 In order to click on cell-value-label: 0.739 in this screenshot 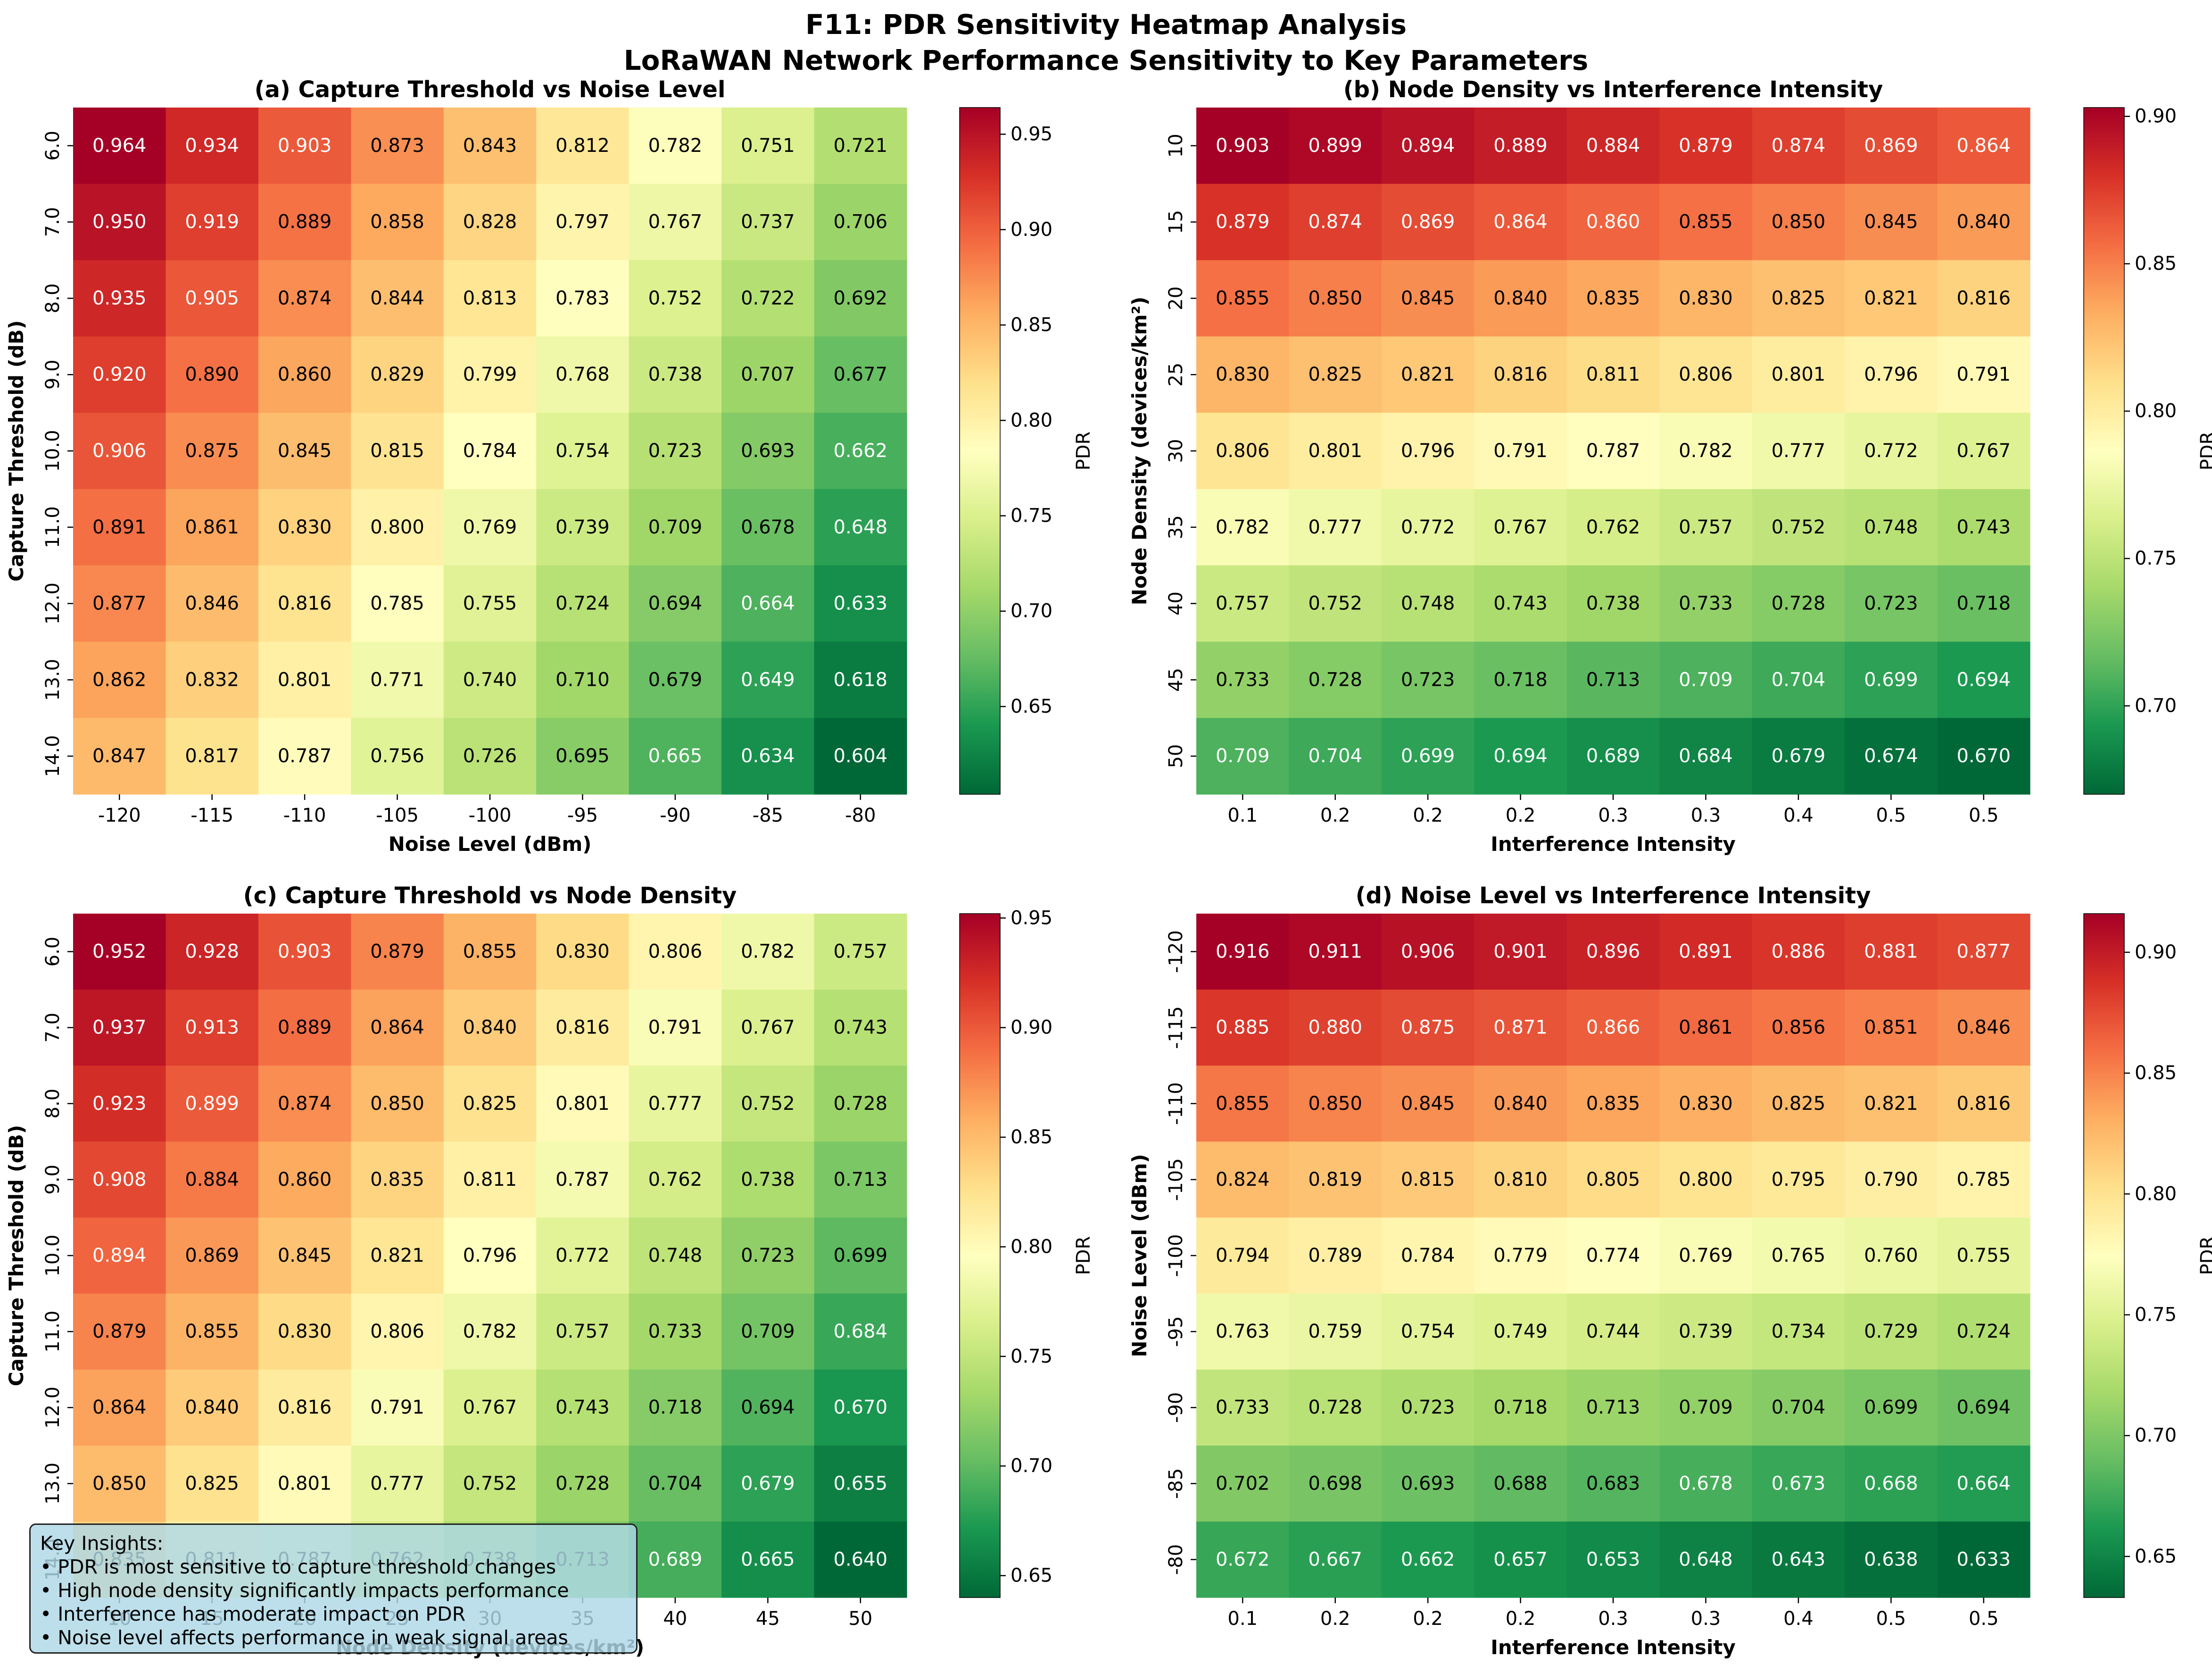, I will do `click(582, 527)`.